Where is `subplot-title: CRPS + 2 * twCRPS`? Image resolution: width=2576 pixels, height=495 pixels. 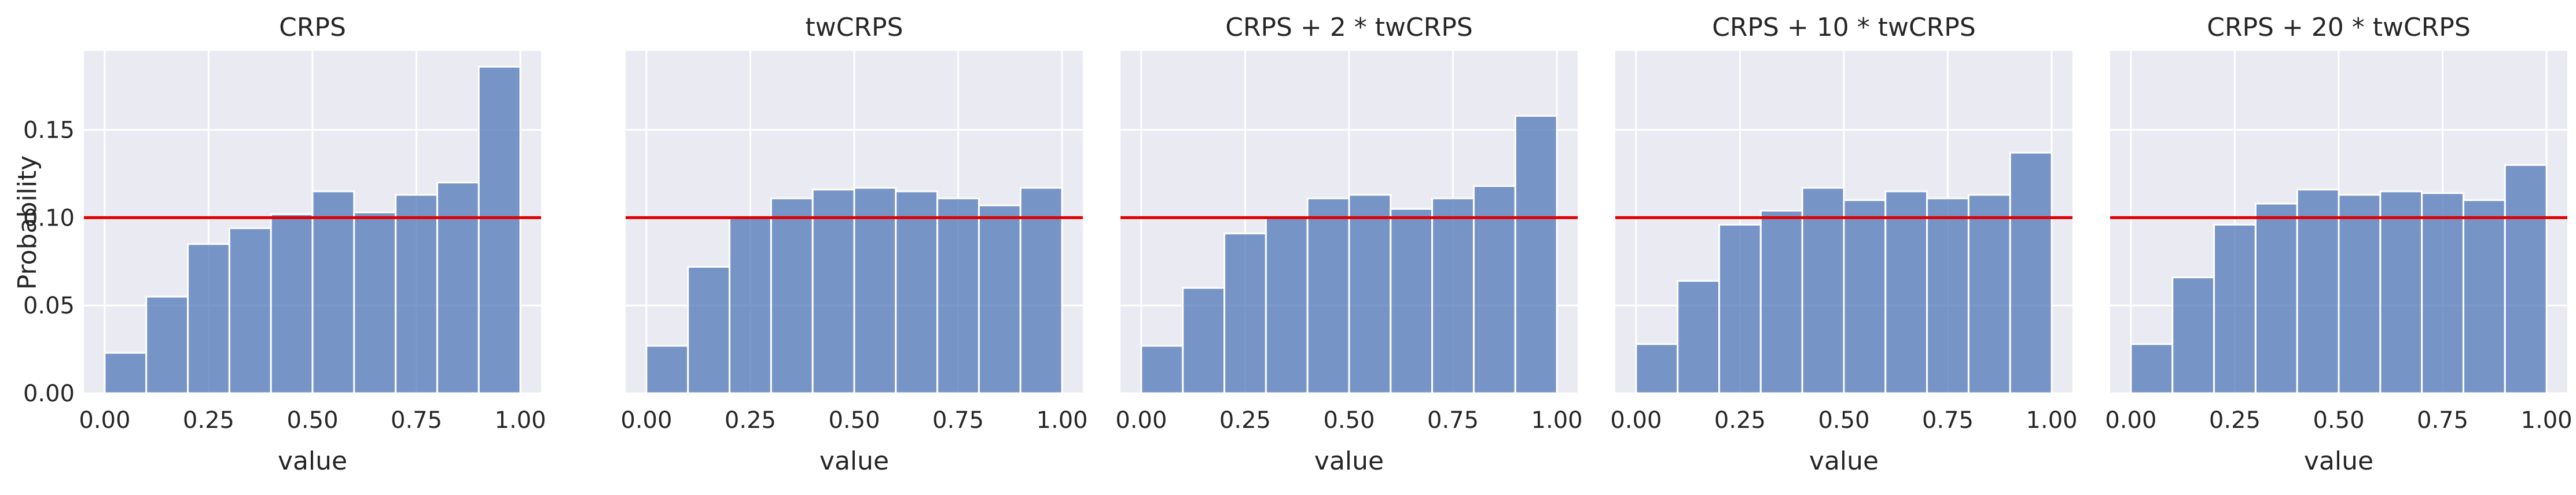 subplot-title: CRPS + 2 * twCRPS is located at coordinates (1349, 27).